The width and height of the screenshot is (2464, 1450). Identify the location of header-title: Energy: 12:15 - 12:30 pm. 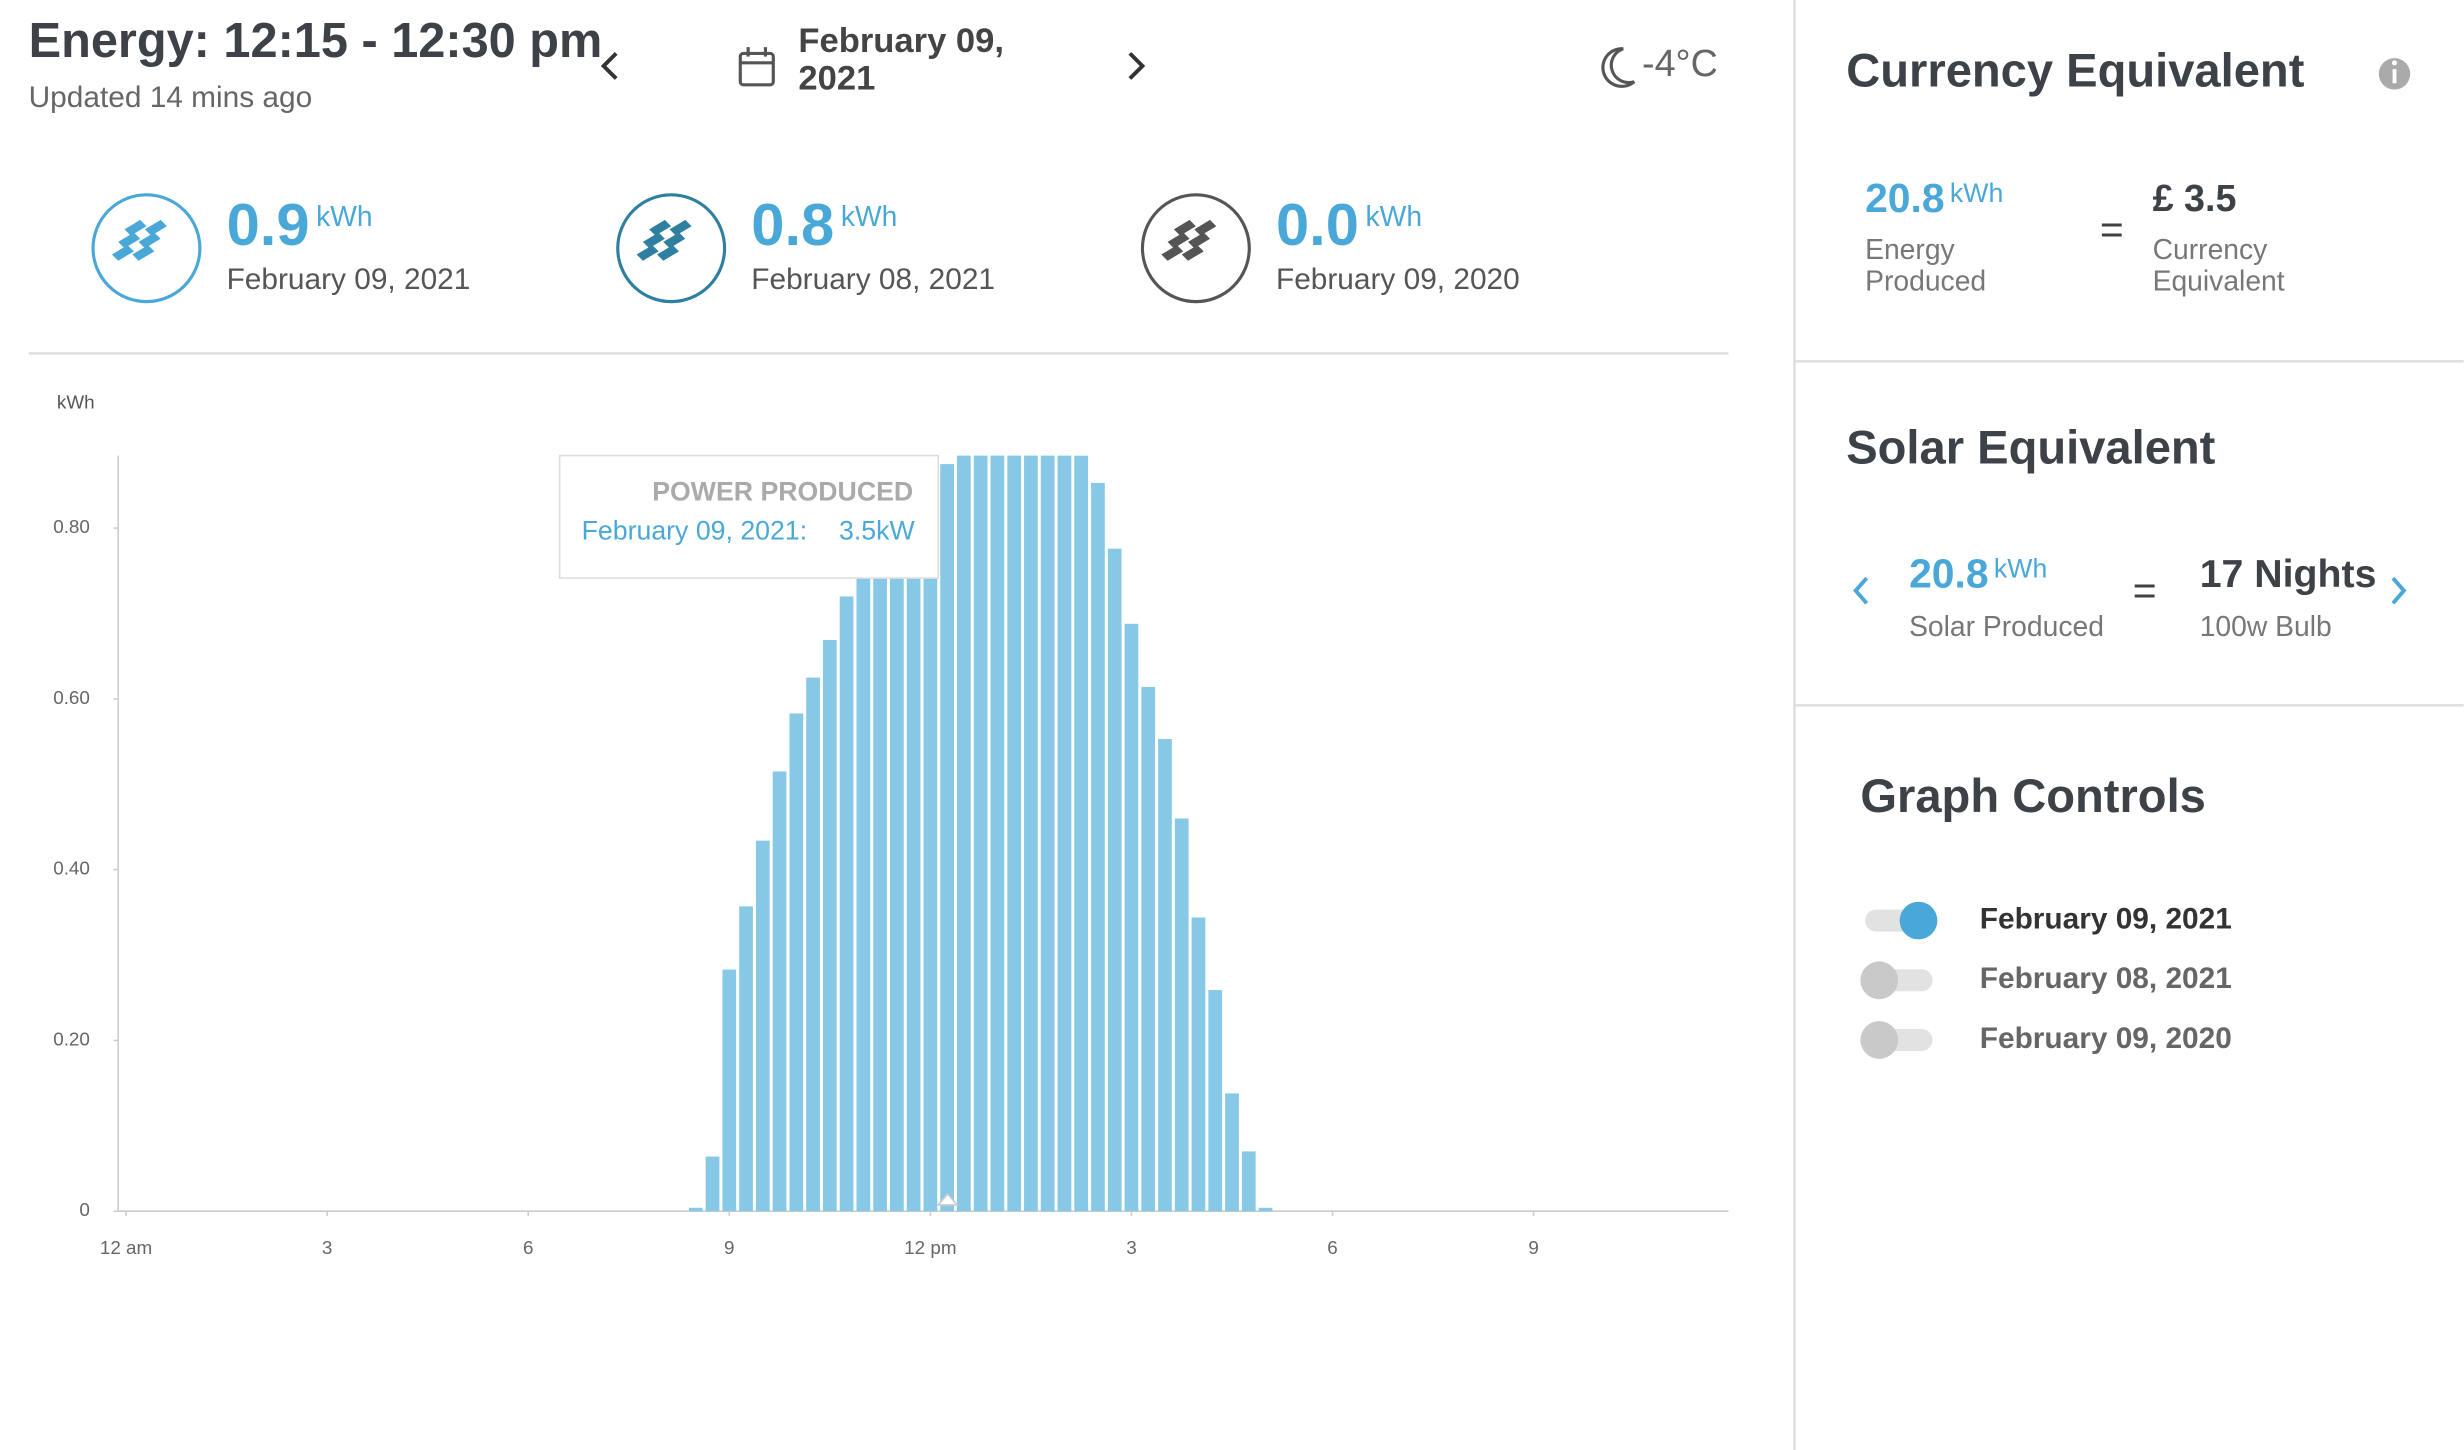
(316, 41).